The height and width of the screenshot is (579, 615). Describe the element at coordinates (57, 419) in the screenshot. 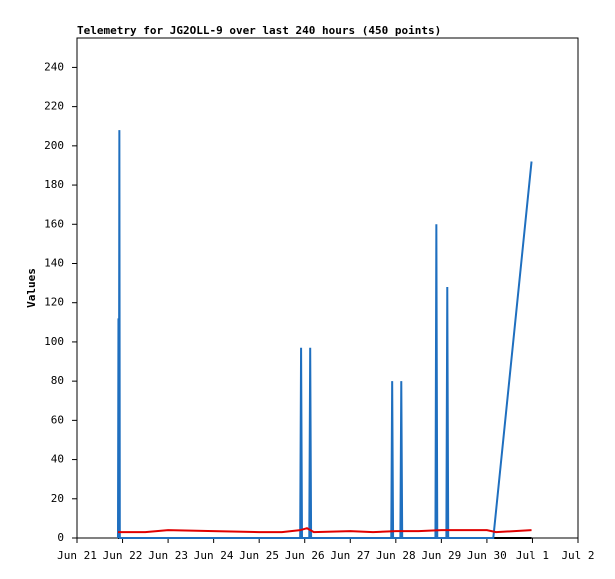

I see `y-tick-label: 60` at that location.